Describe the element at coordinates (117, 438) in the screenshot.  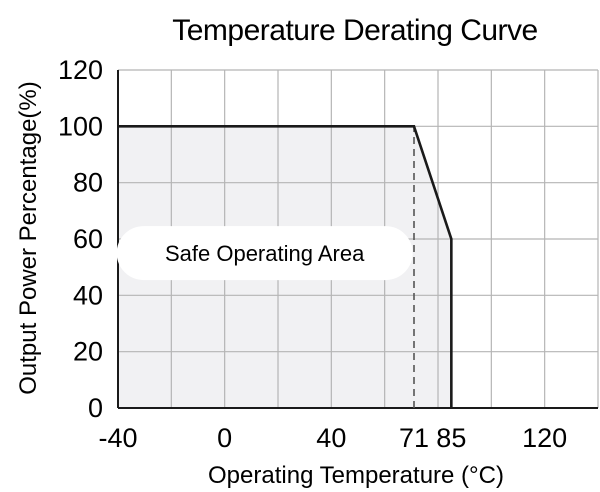
I see `x-tick-label: -40` at that location.